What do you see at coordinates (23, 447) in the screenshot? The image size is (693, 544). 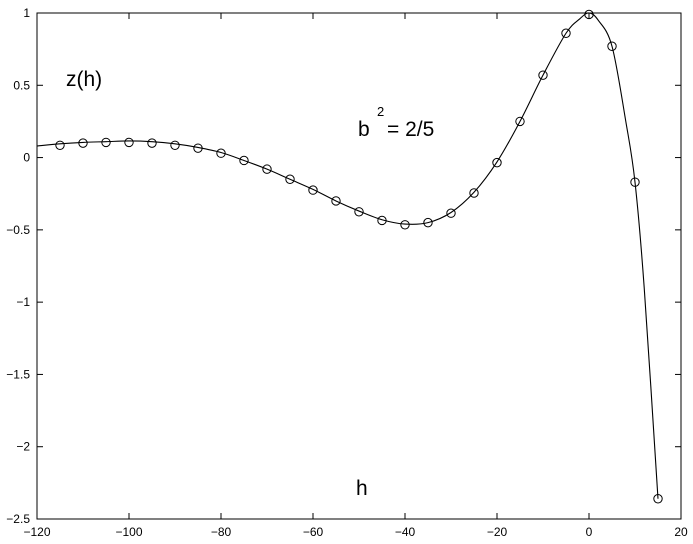 I see `y-tick-label: −2` at bounding box center [23, 447].